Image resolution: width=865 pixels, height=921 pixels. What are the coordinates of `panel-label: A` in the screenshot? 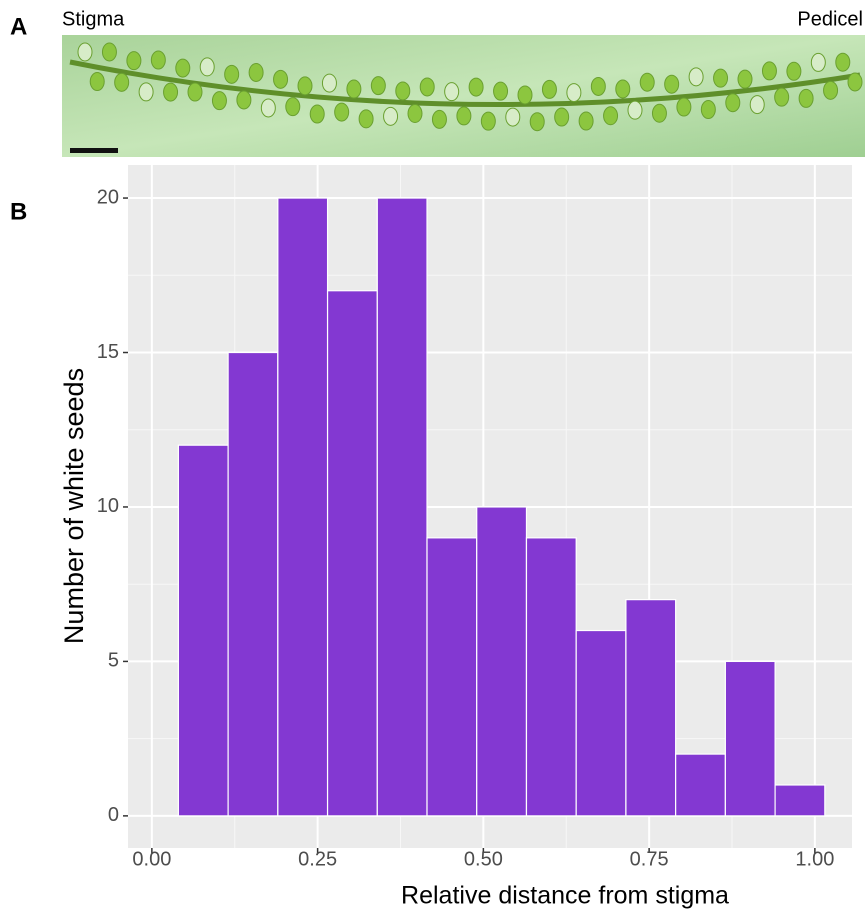 It's located at (18, 26).